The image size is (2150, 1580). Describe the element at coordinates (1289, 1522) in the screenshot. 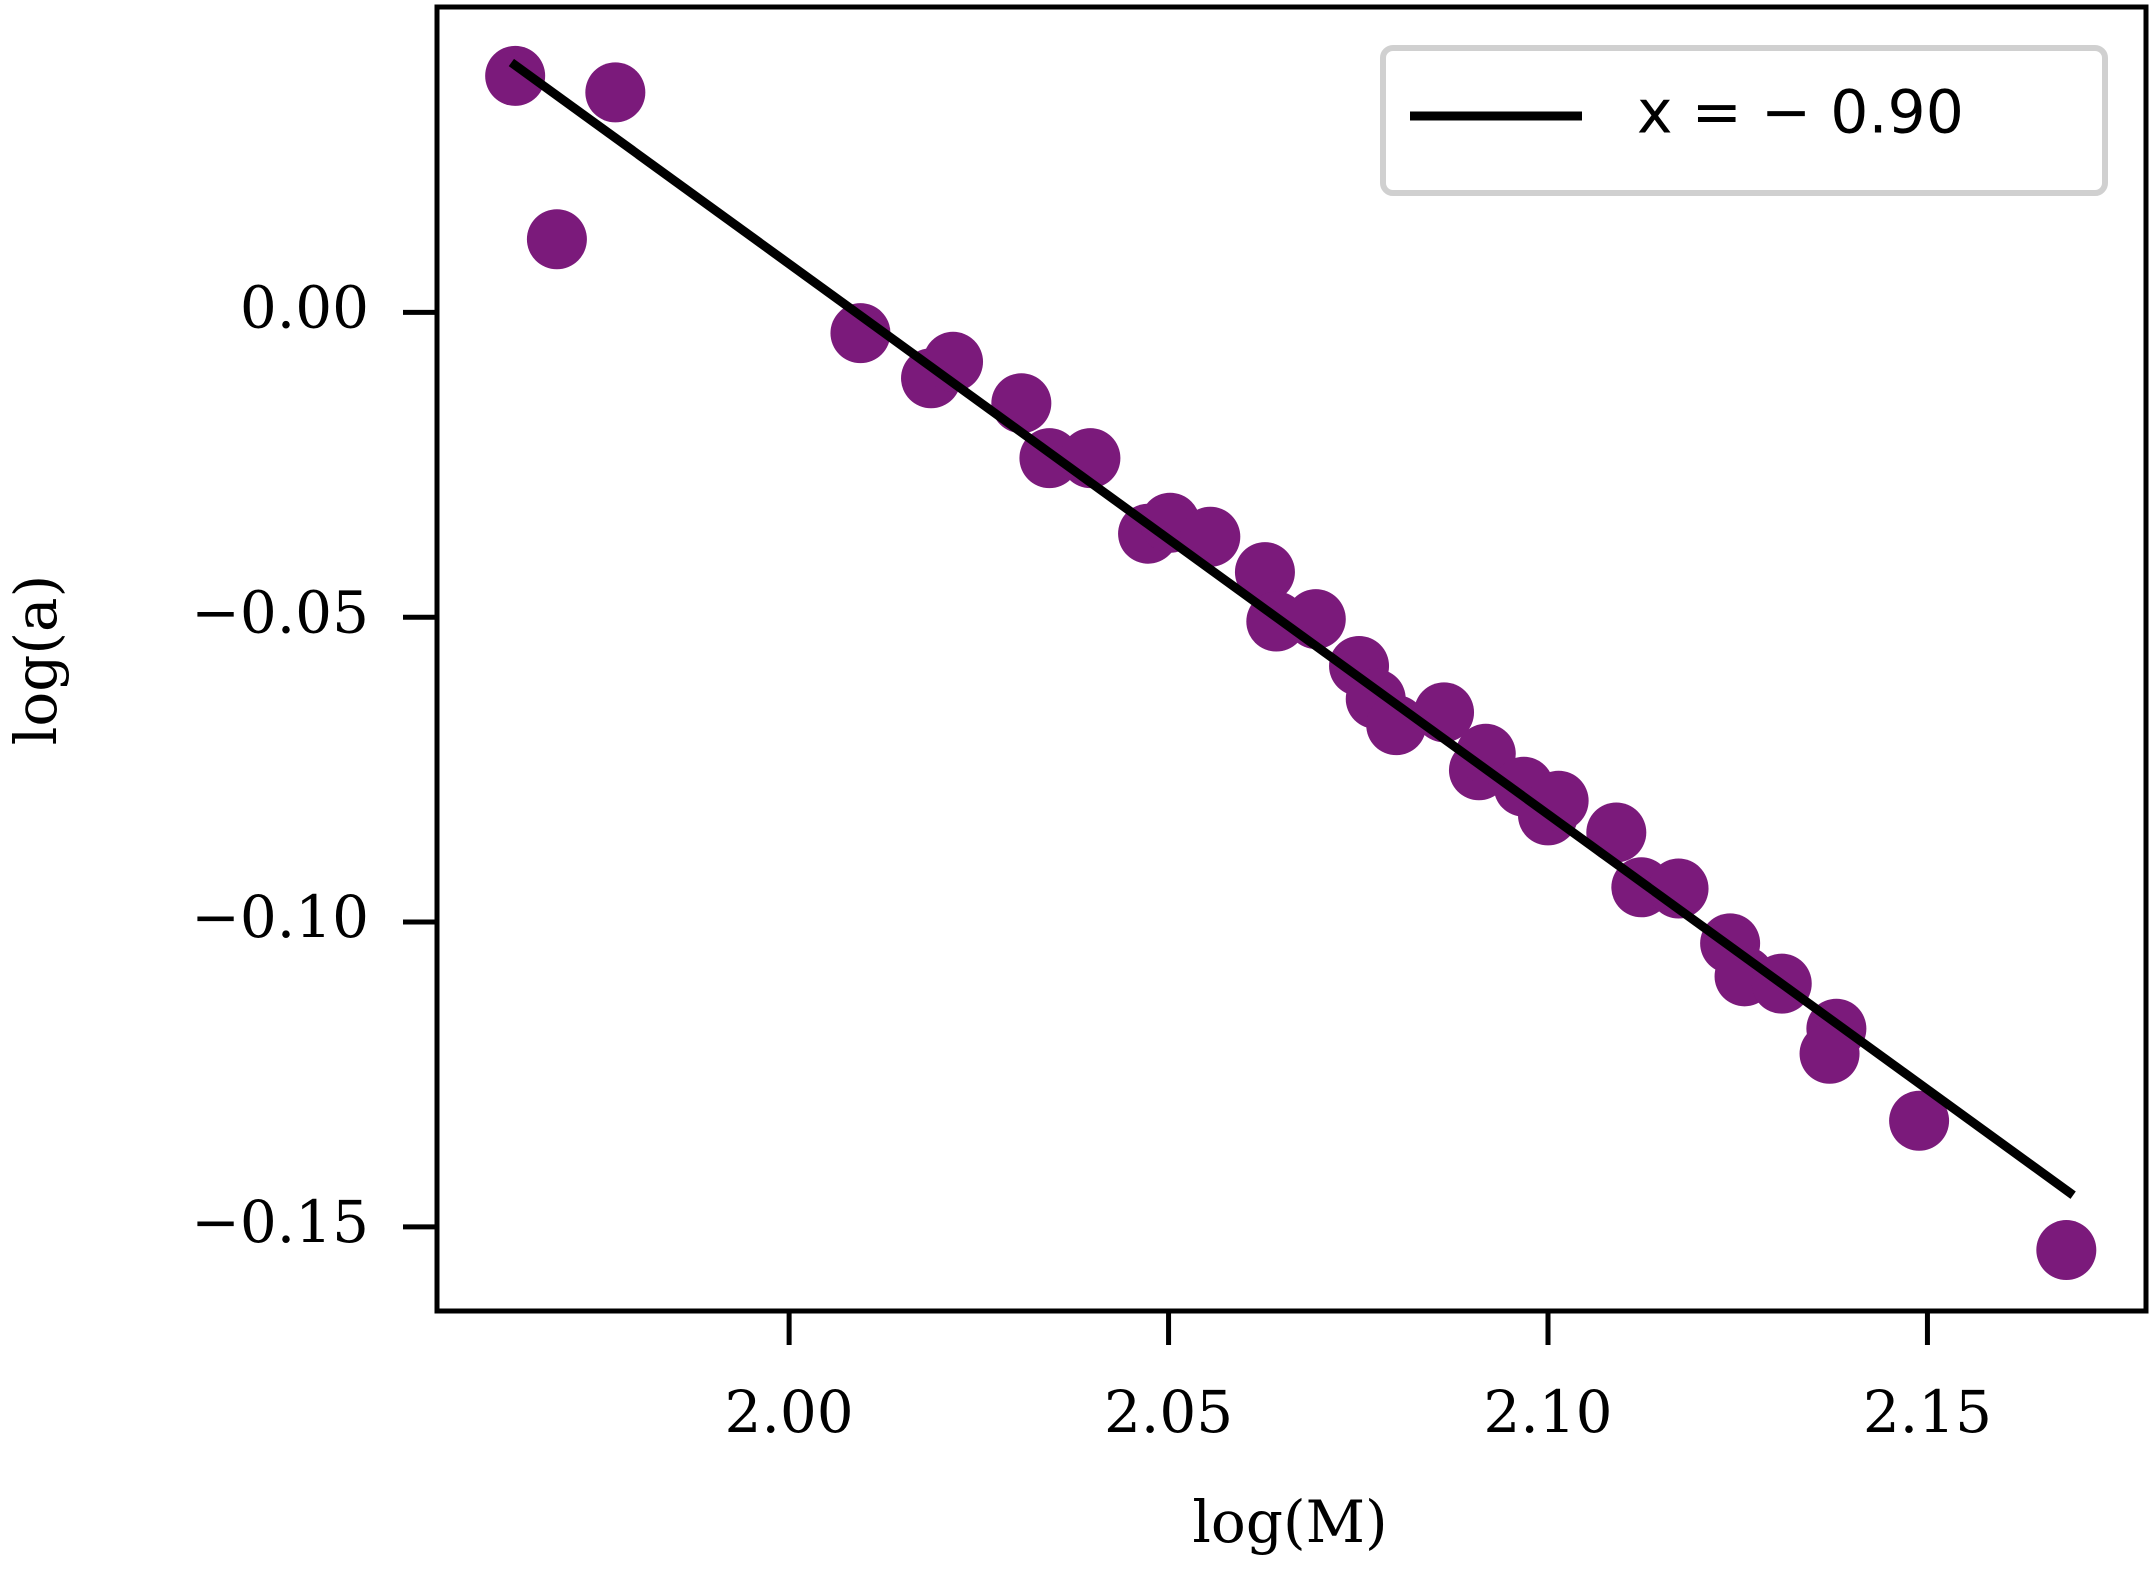

I see `x-axis-label: log(M)` at that location.